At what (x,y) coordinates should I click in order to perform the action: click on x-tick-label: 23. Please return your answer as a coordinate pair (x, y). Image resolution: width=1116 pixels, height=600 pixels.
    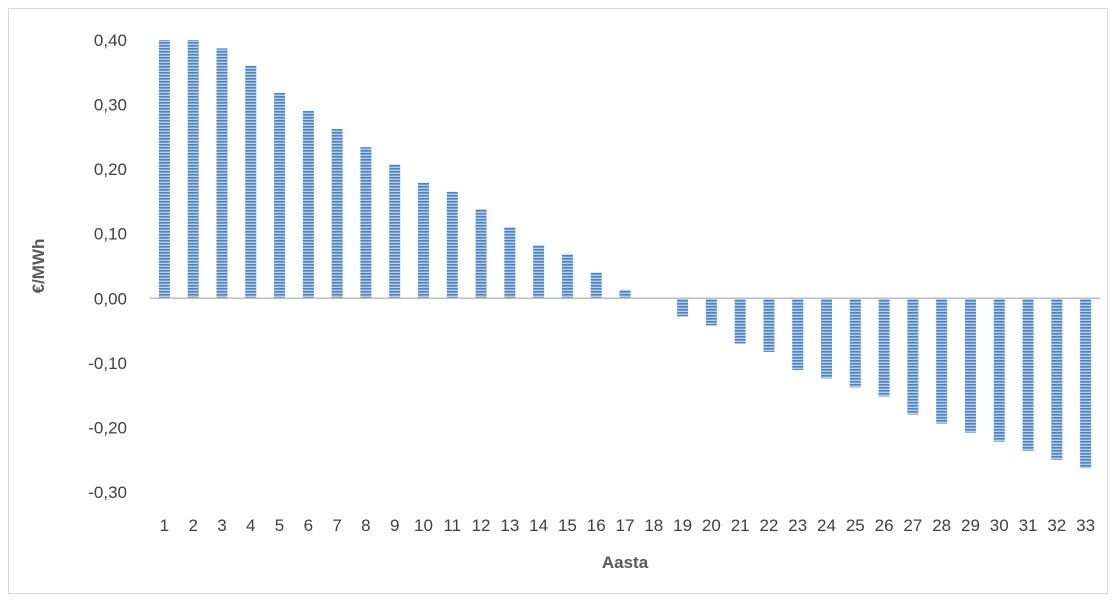
    Looking at the image, I should click on (797, 525).